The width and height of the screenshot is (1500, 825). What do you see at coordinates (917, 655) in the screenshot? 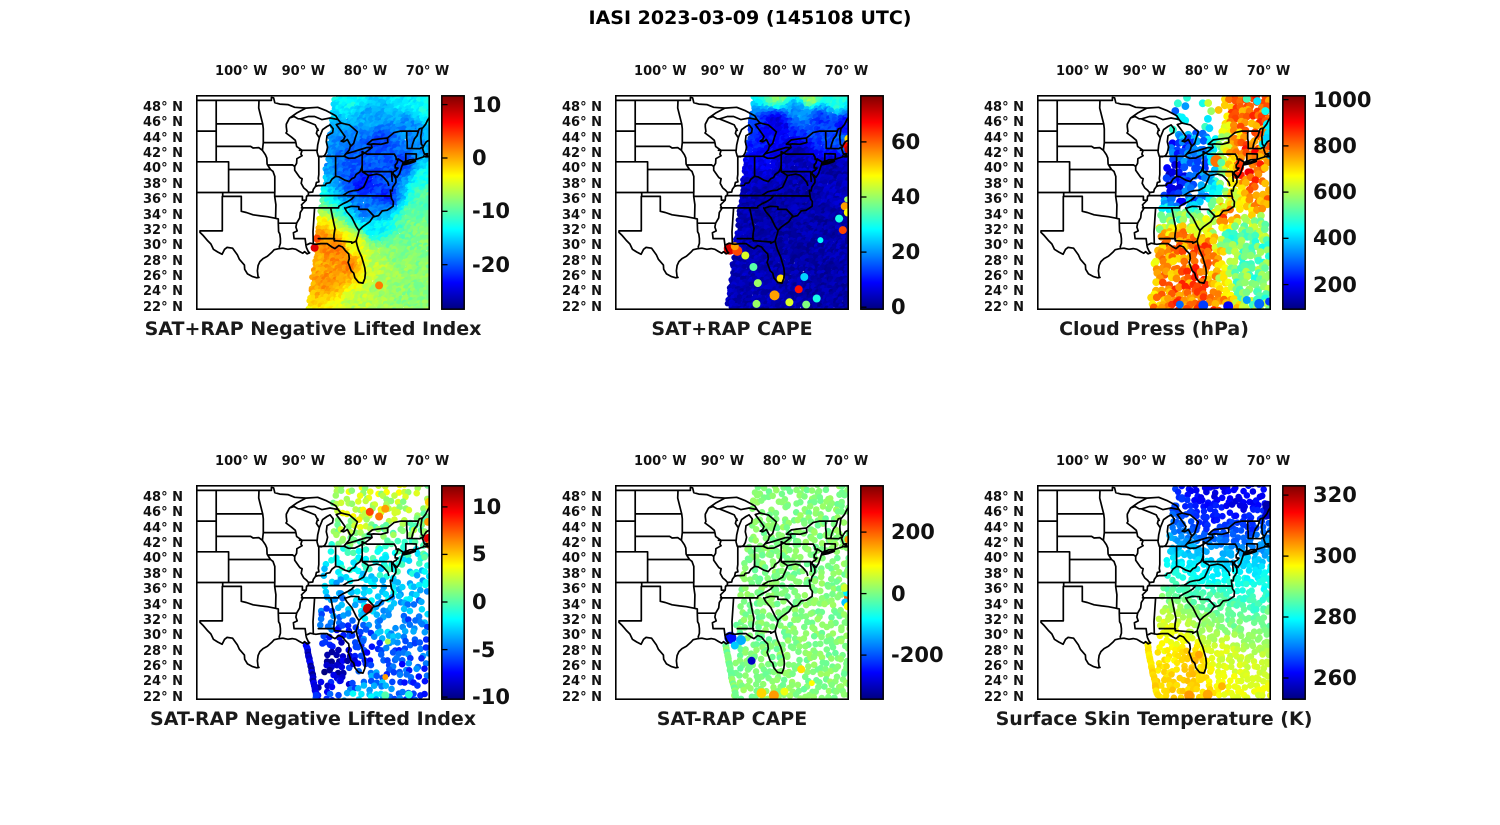
I see `colorbar-tick-label: -200` at bounding box center [917, 655].